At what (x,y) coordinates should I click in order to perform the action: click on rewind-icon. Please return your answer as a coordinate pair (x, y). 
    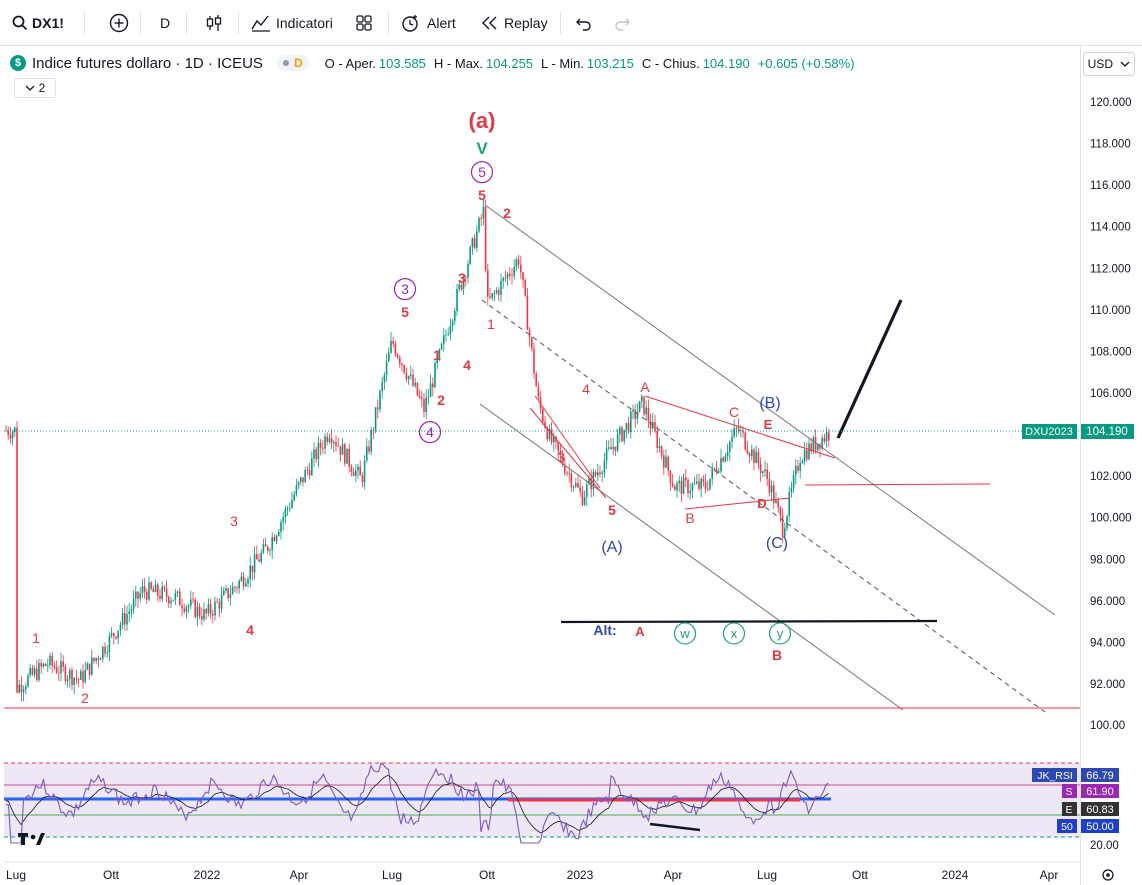
    Looking at the image, I should click on (489, 23).